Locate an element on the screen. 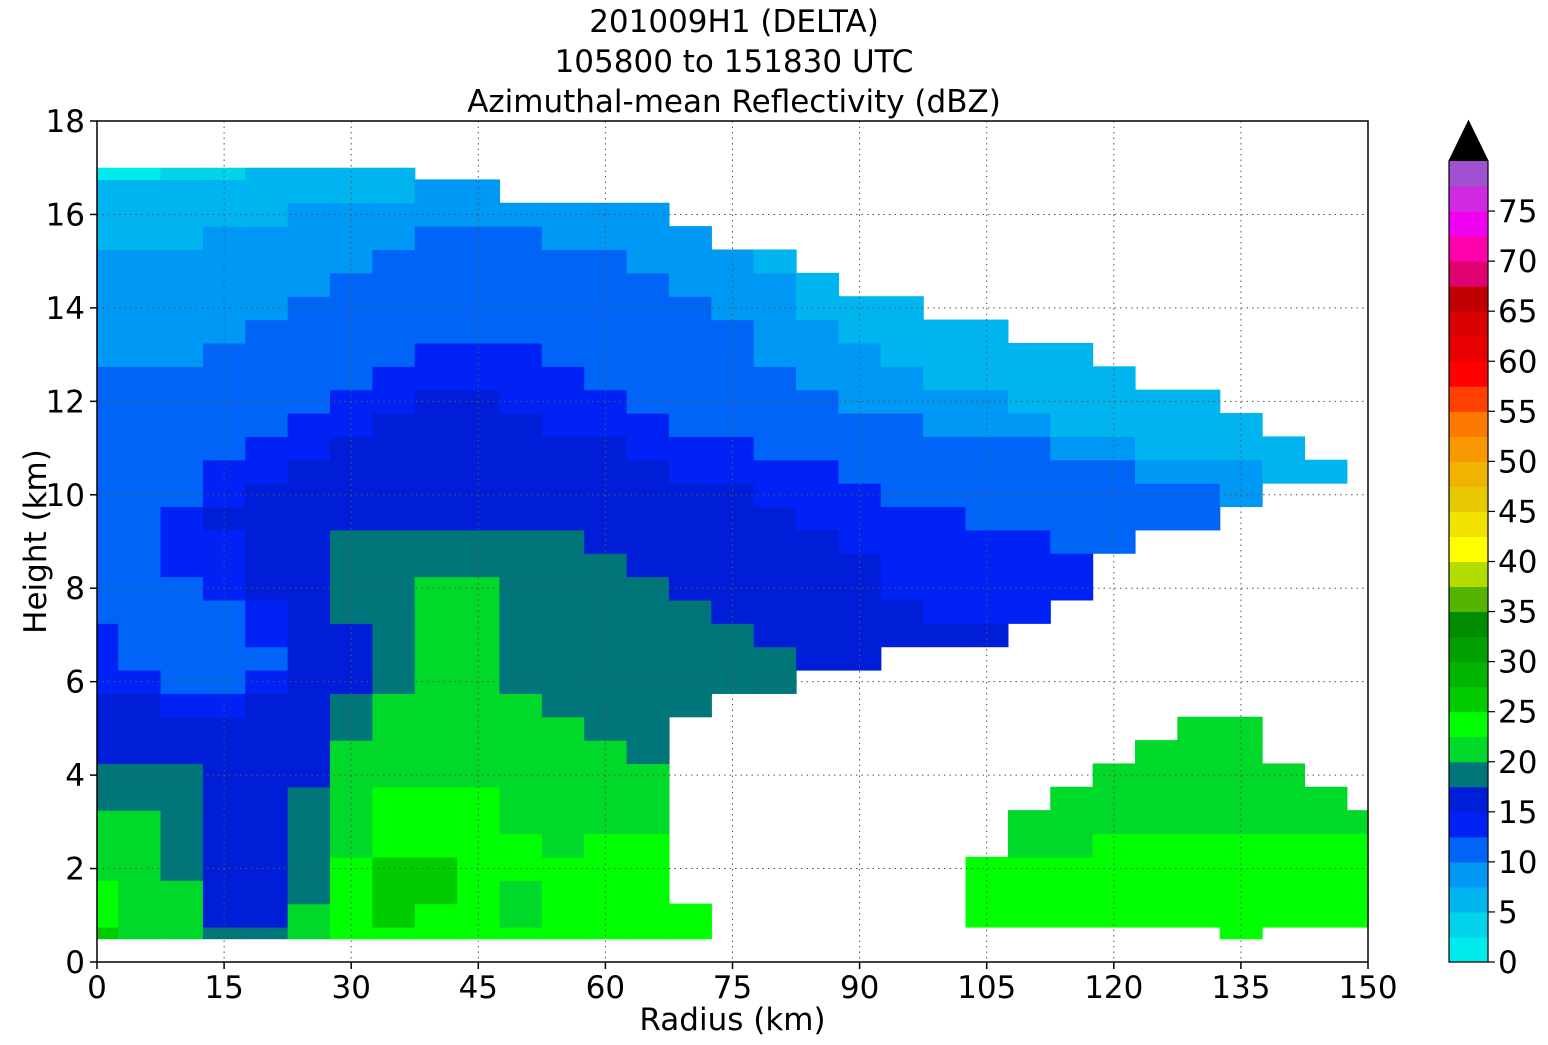  colorbar-tick-label: 0 is located at coordinates (1508, 963).